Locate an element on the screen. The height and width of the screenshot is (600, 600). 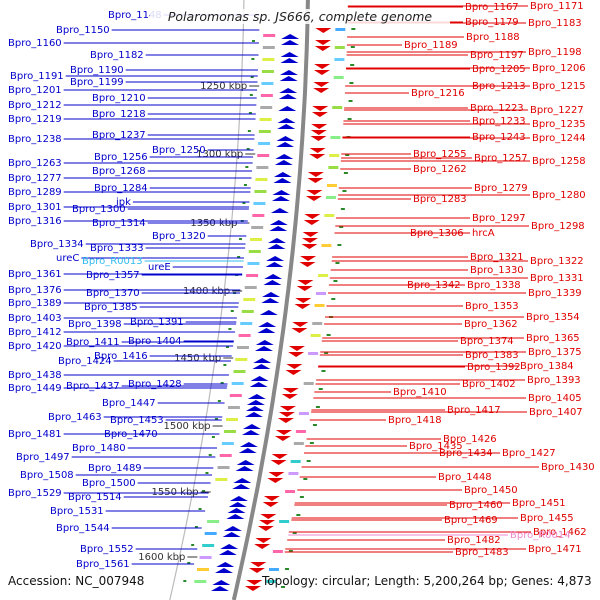
gene-label-bpro_1437: Bpro_1437 is located at coordinates (93, 386).